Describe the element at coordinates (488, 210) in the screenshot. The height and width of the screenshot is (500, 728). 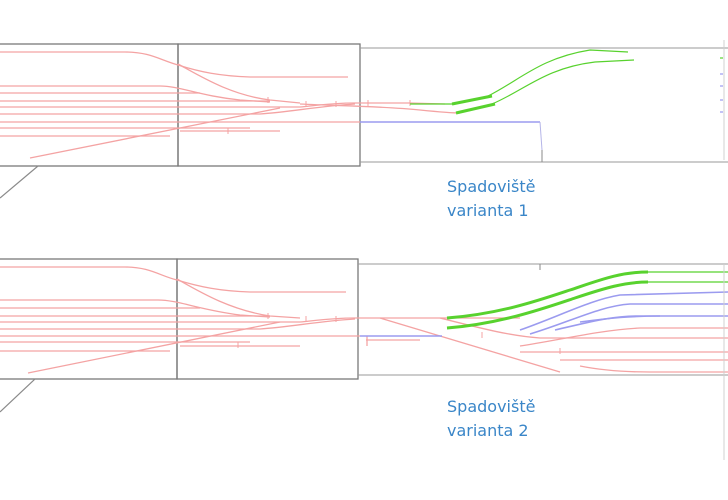
I see `caption-line-variant: varianta 1` at that location.